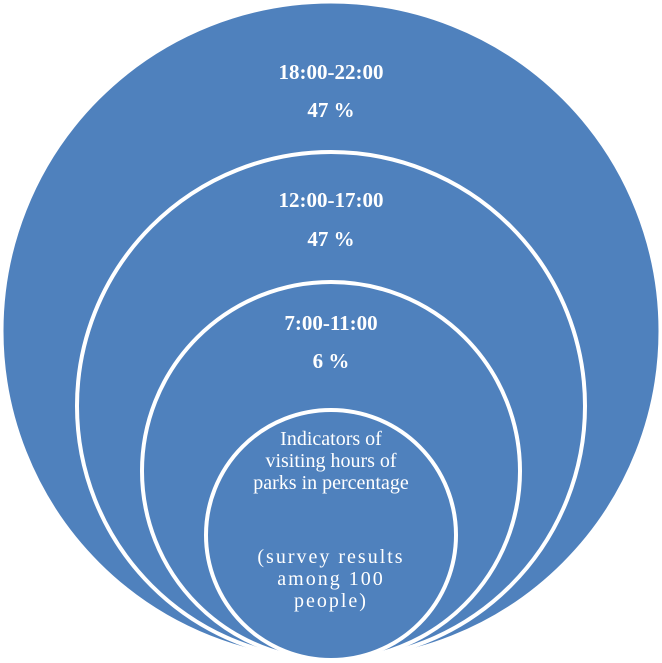 This screenshot has width=662, height=663. What do you see at coordinates (331, 323) in the screenshot?
I see `ring-3-time: 7:00-11:00` at bounding box center [331, 323].